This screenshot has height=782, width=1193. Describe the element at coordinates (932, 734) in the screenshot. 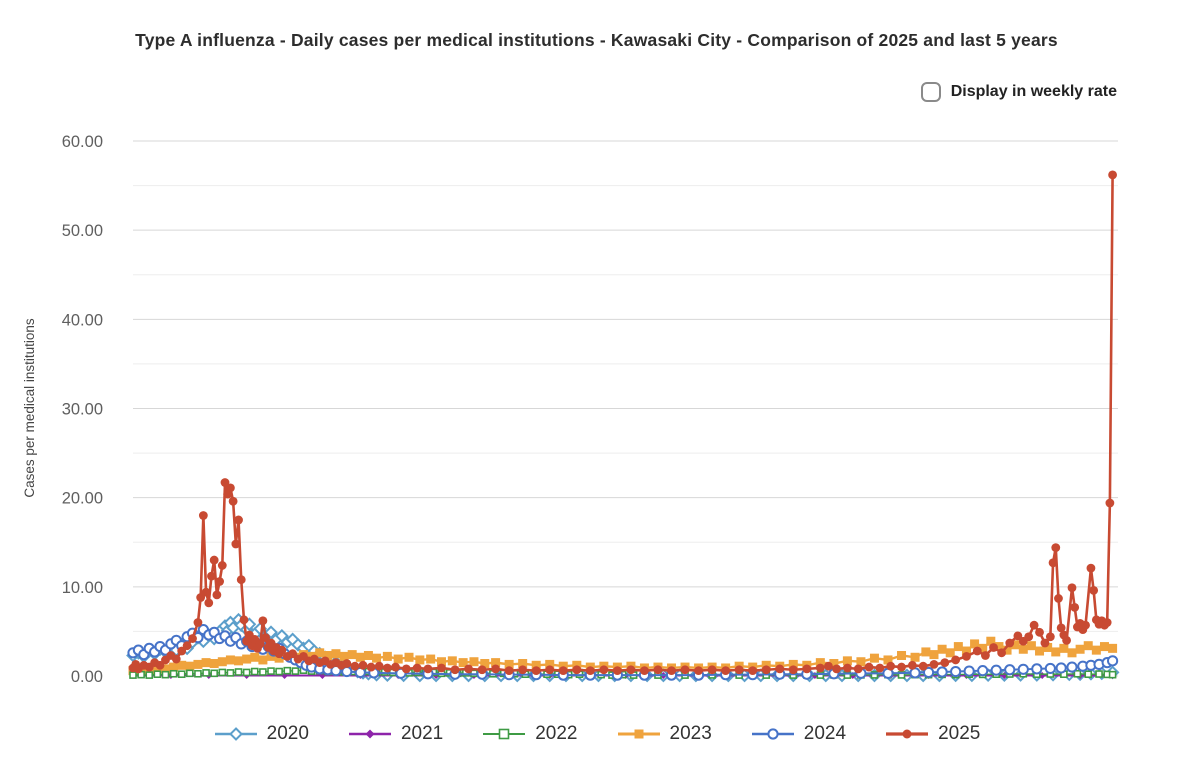

I see `legend-item-2025: 2025` at that location.